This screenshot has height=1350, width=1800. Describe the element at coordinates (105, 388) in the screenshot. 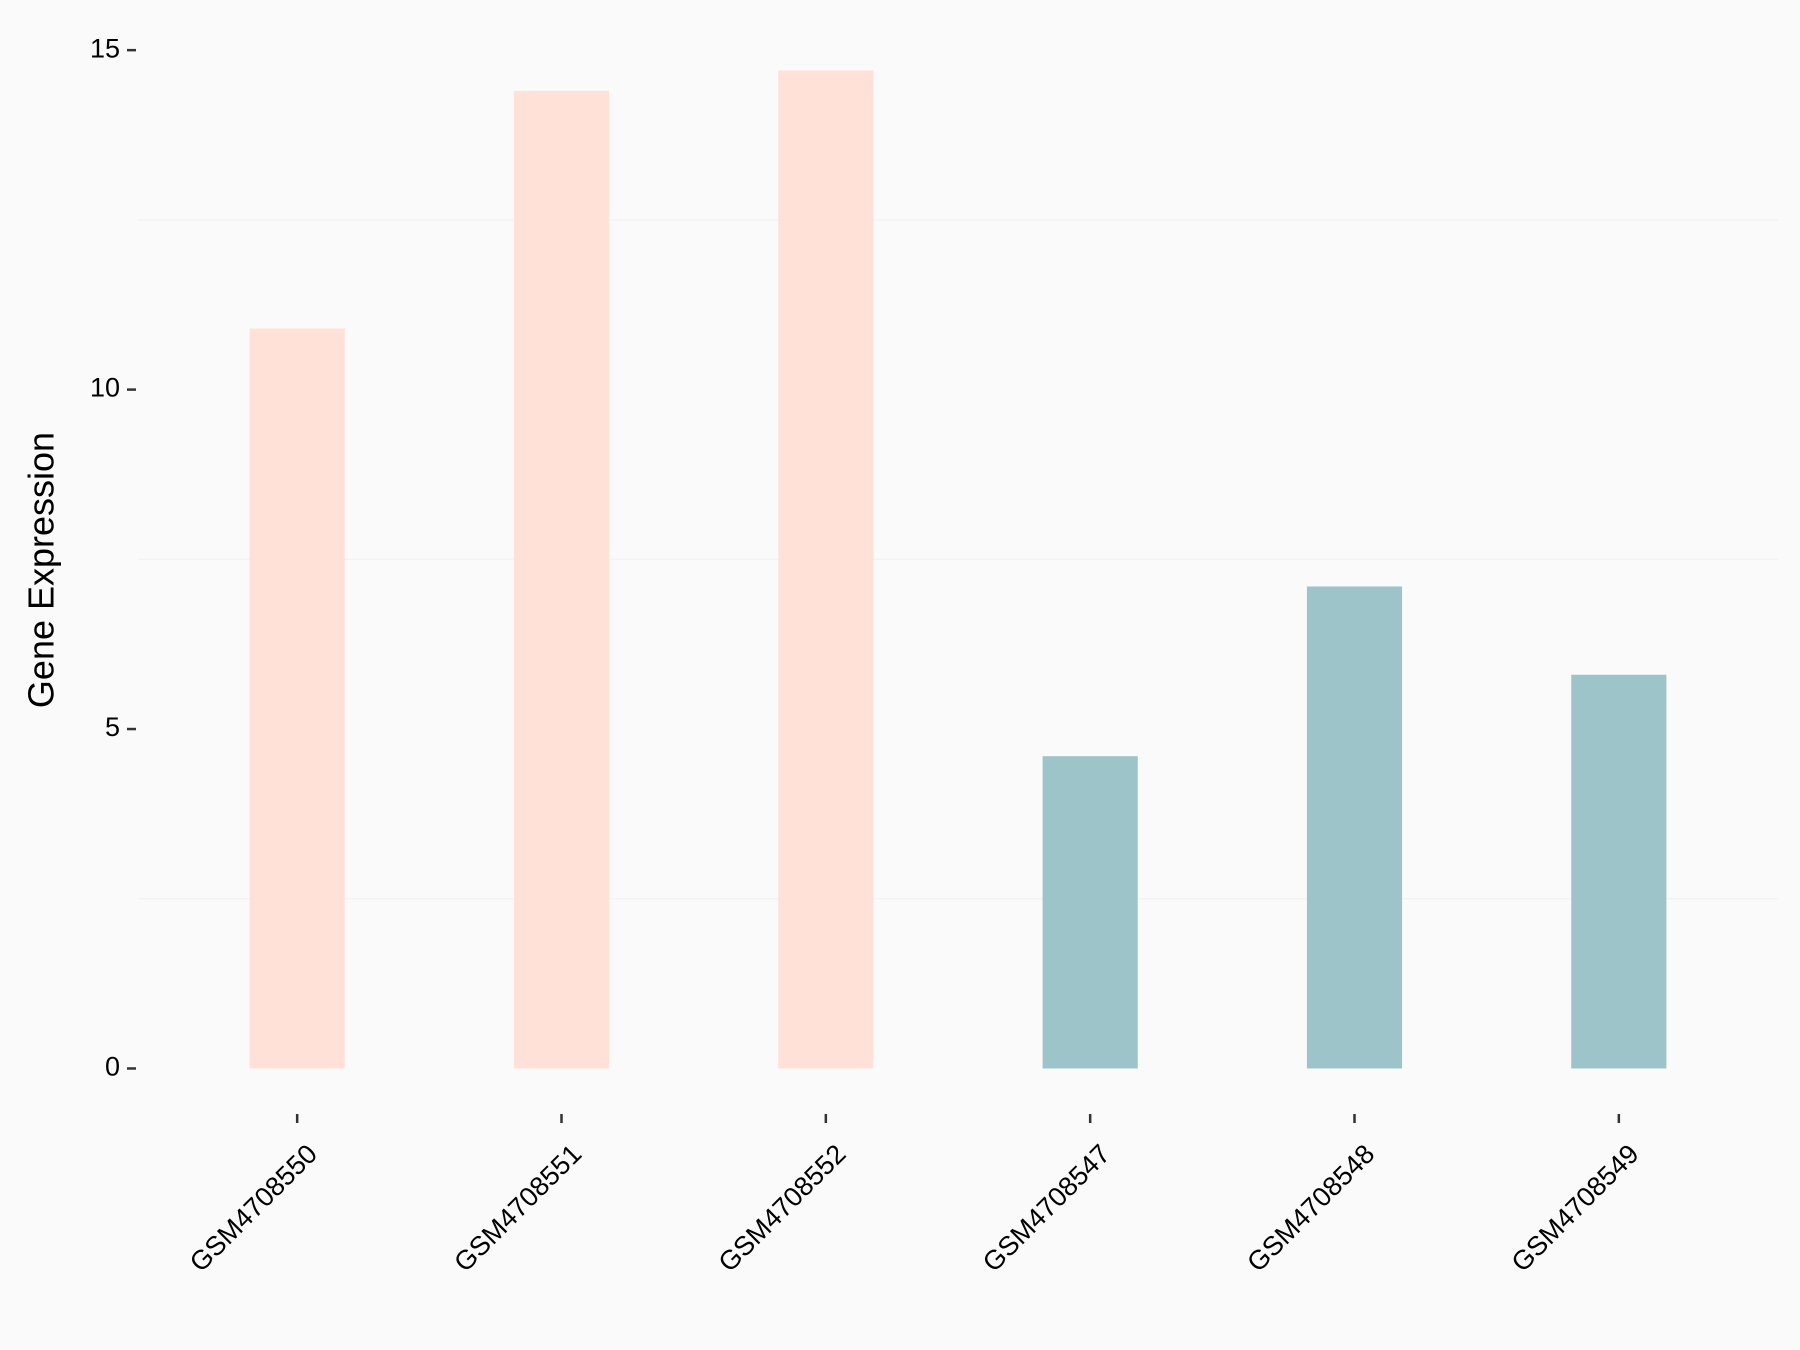

I see `y-tick-label: 10` at that location.